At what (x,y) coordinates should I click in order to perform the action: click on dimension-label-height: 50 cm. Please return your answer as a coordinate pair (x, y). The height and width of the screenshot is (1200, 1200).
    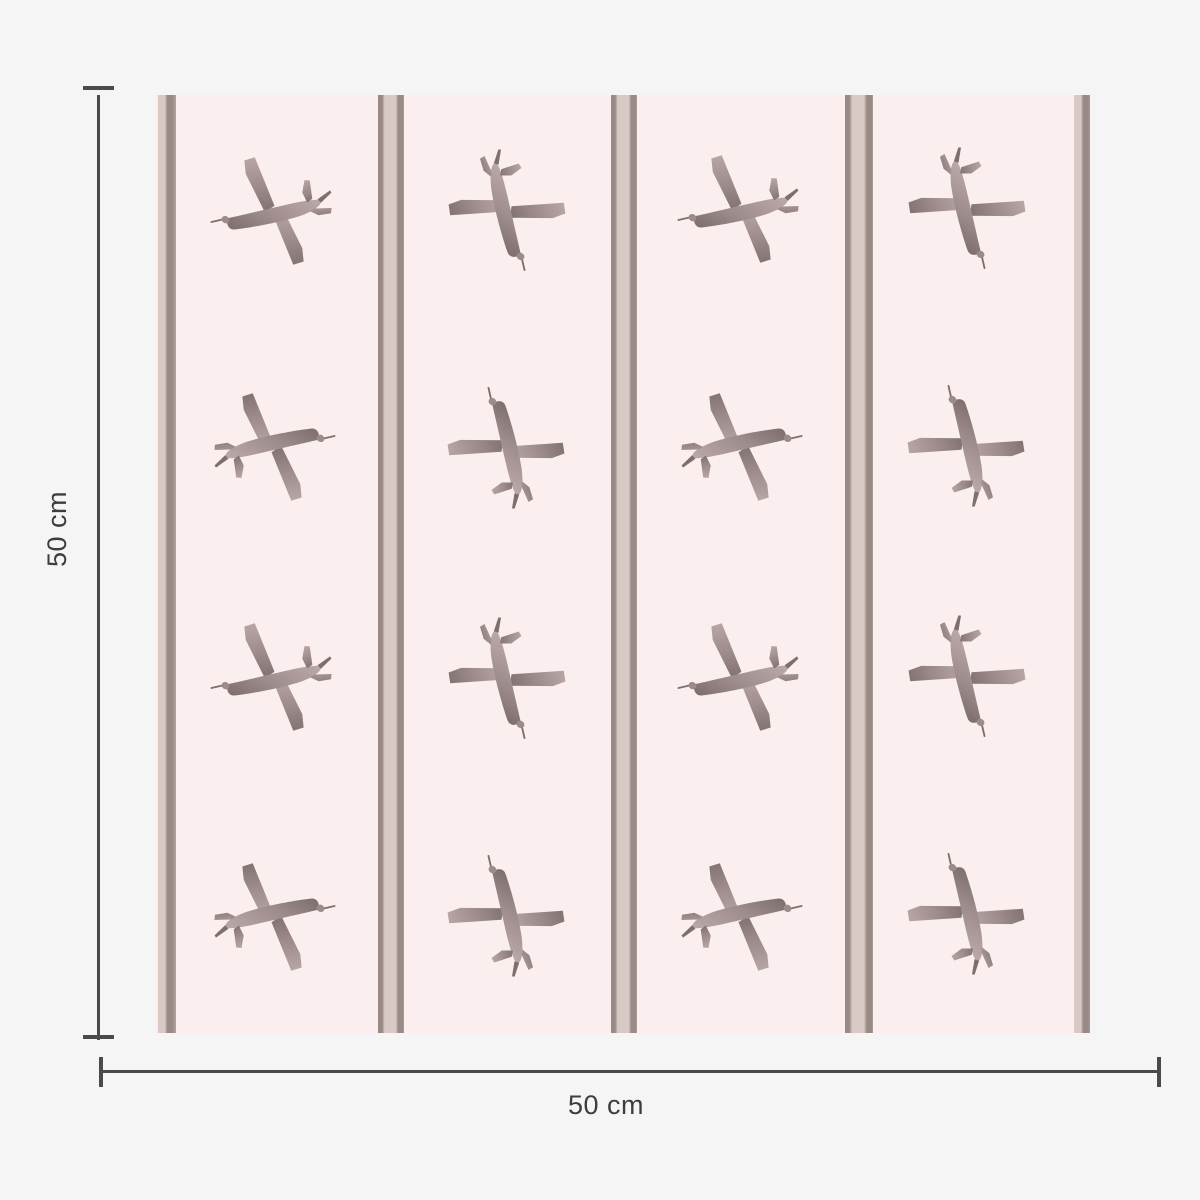
    Looking at the image, I should click on (57, 528).